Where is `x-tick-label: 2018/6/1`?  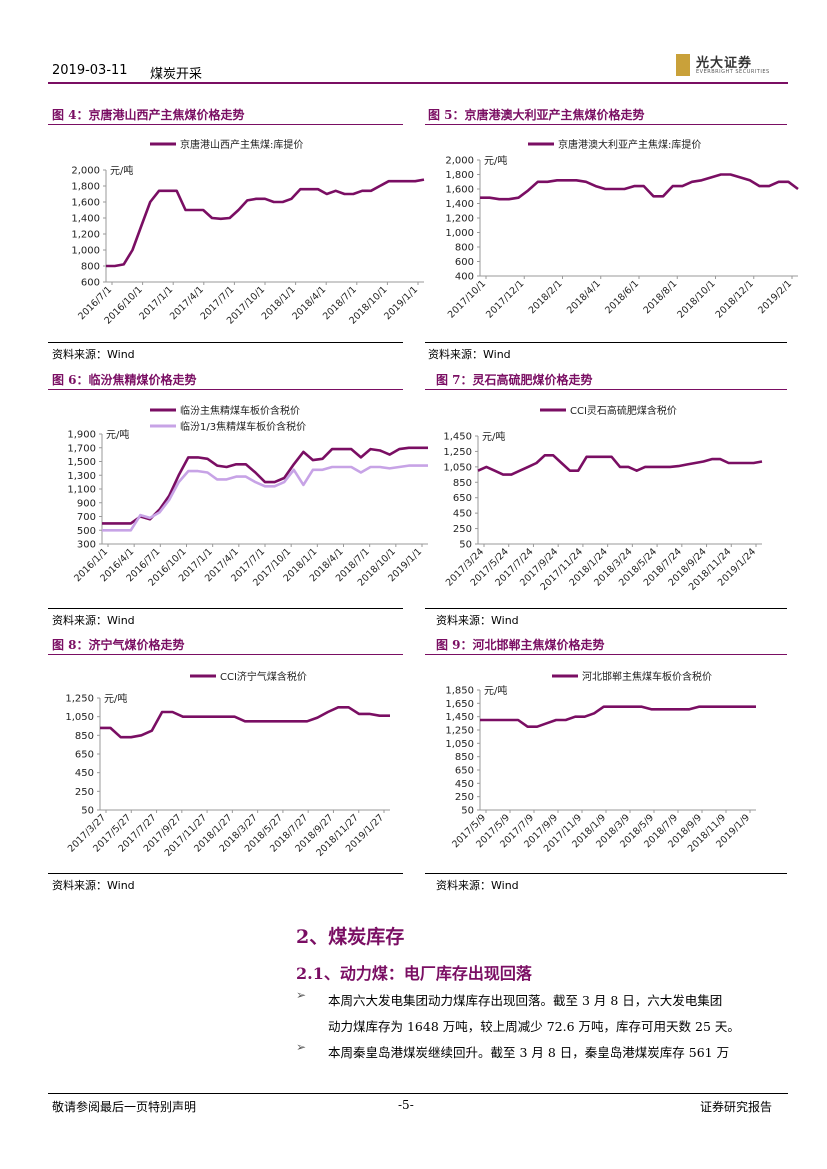 x-tick-label: 2018/6/1 is located at coordinates (622, 297).